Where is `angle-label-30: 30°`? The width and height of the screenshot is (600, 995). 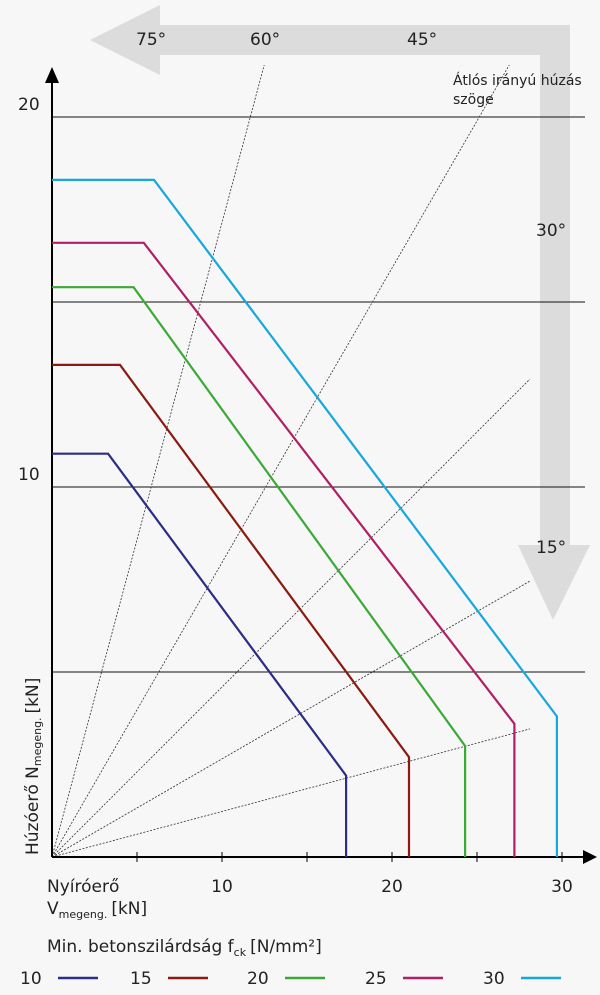 angle-label-30: 30° is located at coordinates (551, 231).